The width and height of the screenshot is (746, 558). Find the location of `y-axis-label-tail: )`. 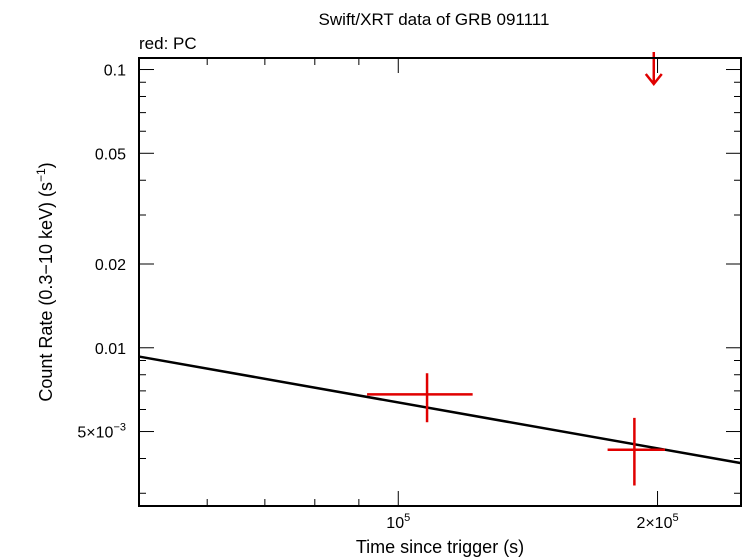

y-axis-label-tail: ) is located at coordinates (46, 165).